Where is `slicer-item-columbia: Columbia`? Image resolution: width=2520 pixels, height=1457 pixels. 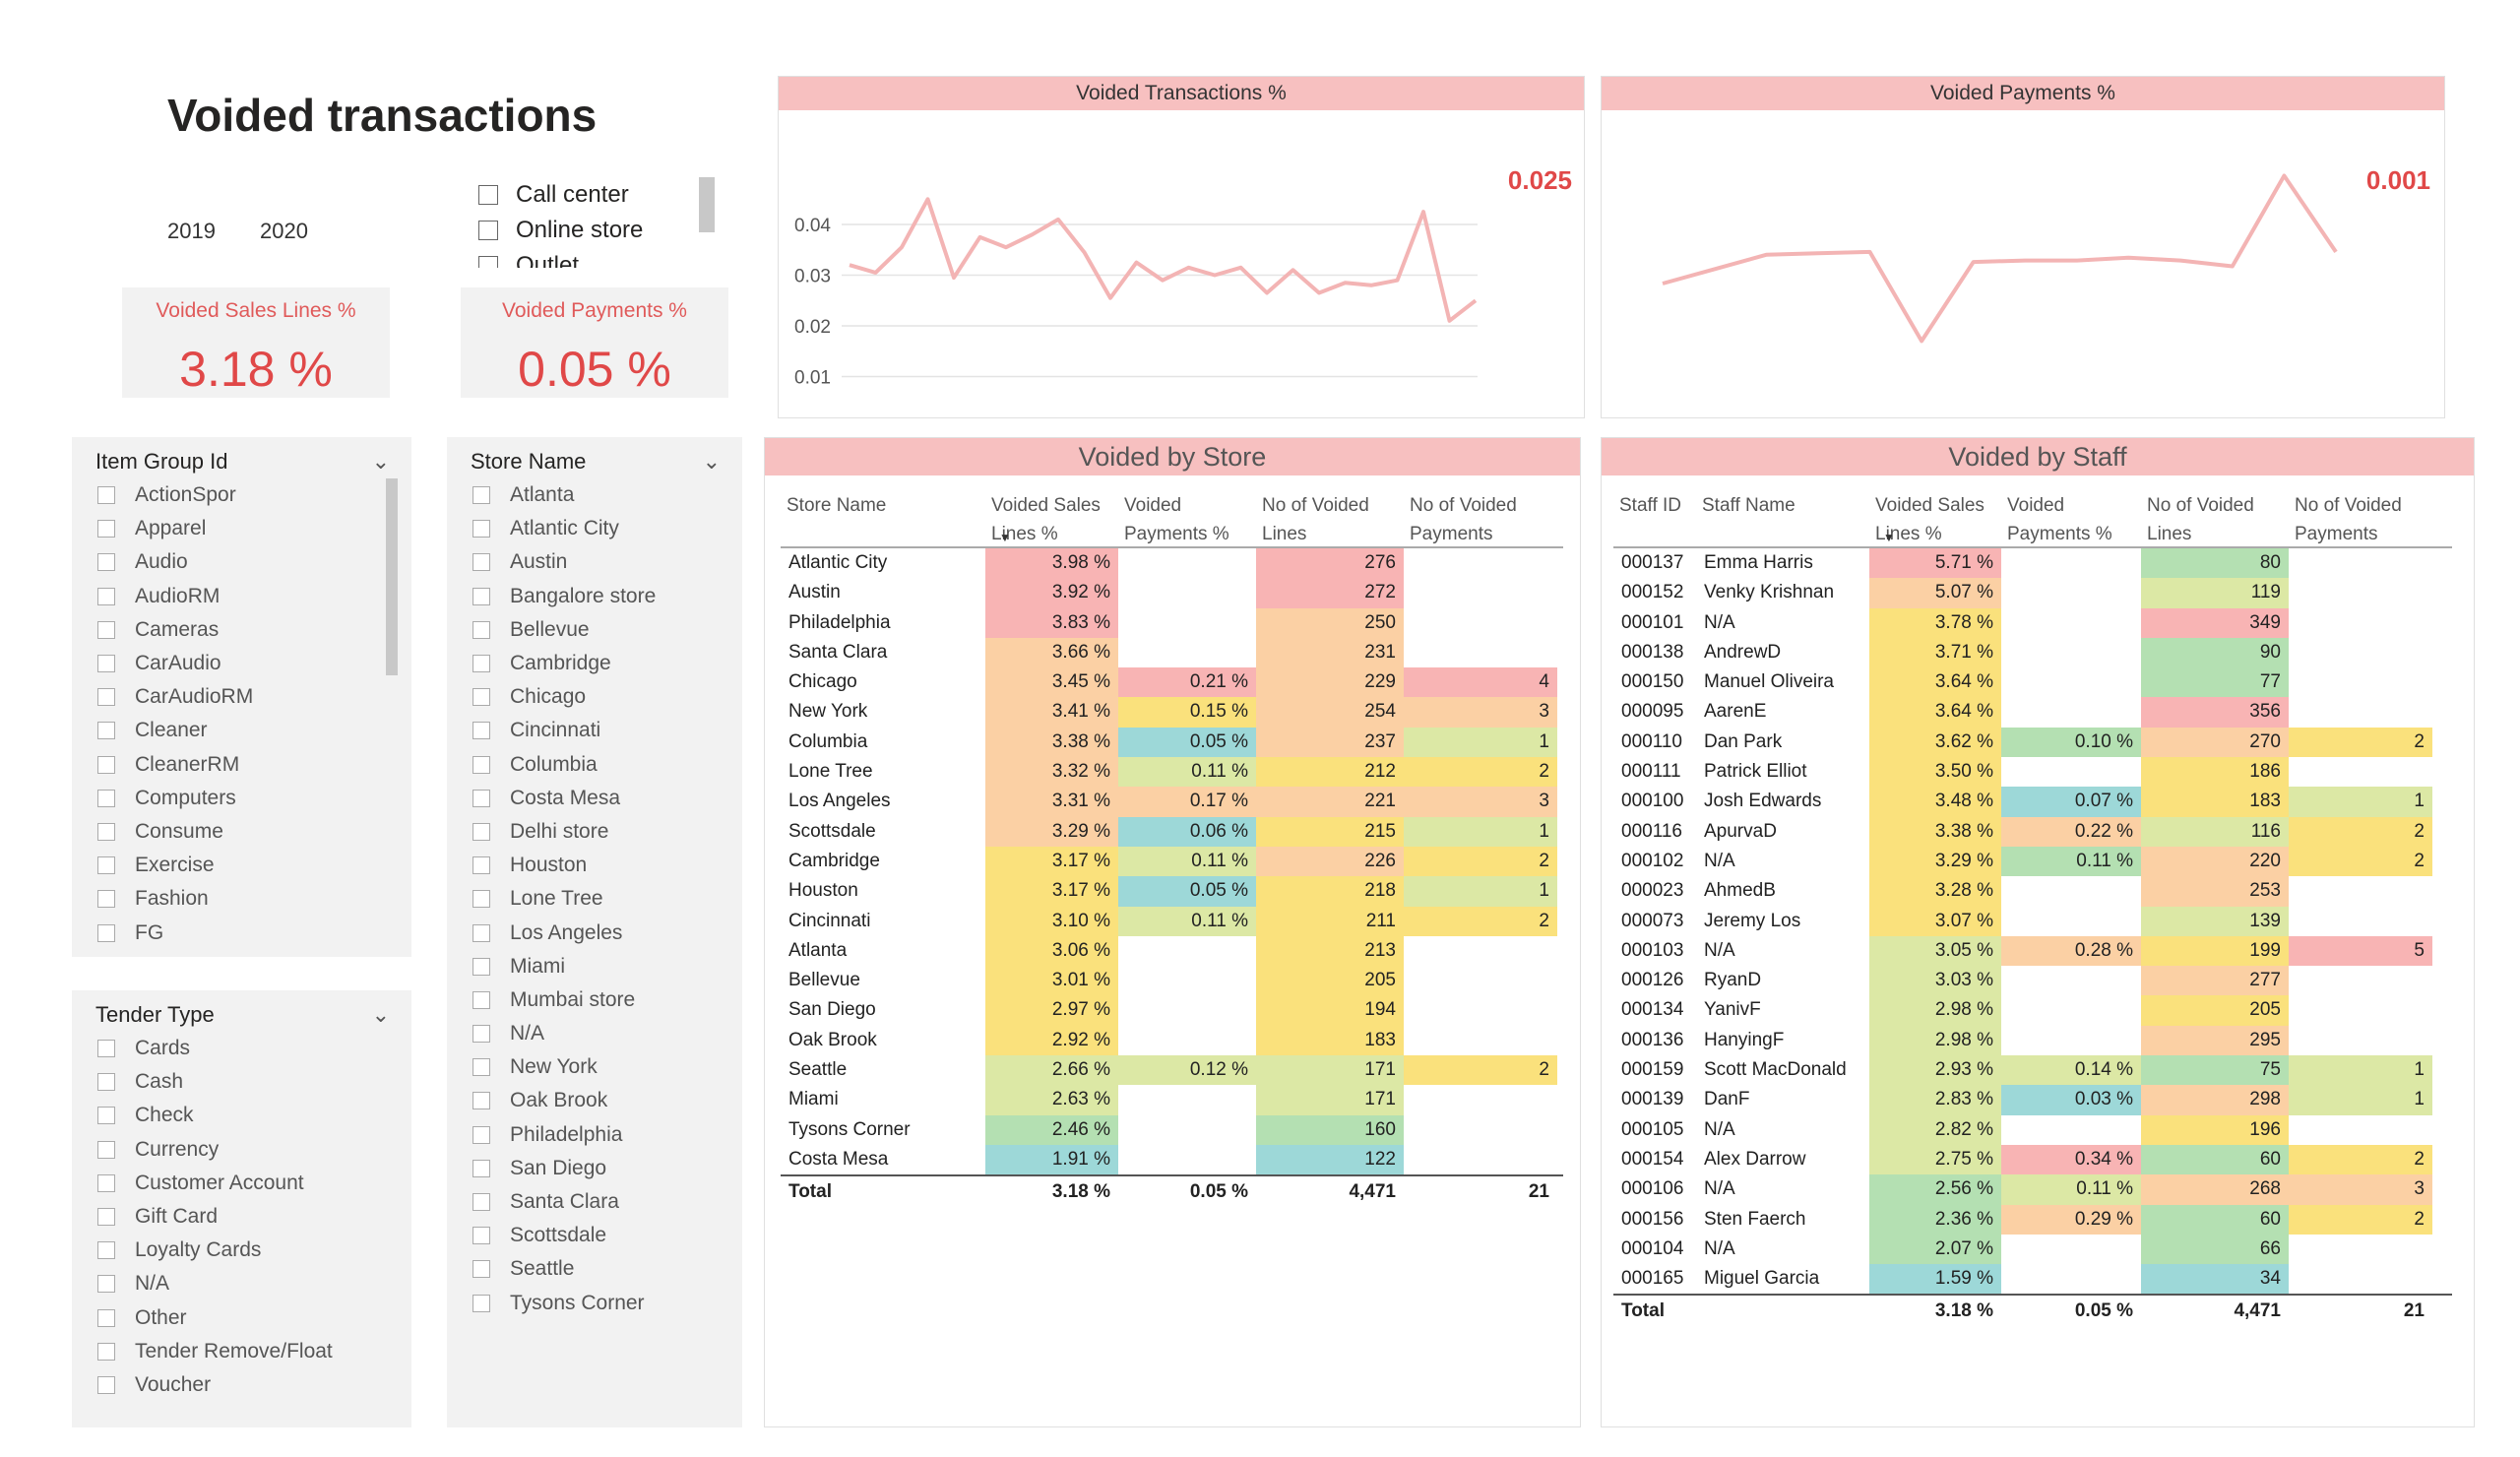 slicer-item-columbia: Columbia is located at coordinates (594, 765).